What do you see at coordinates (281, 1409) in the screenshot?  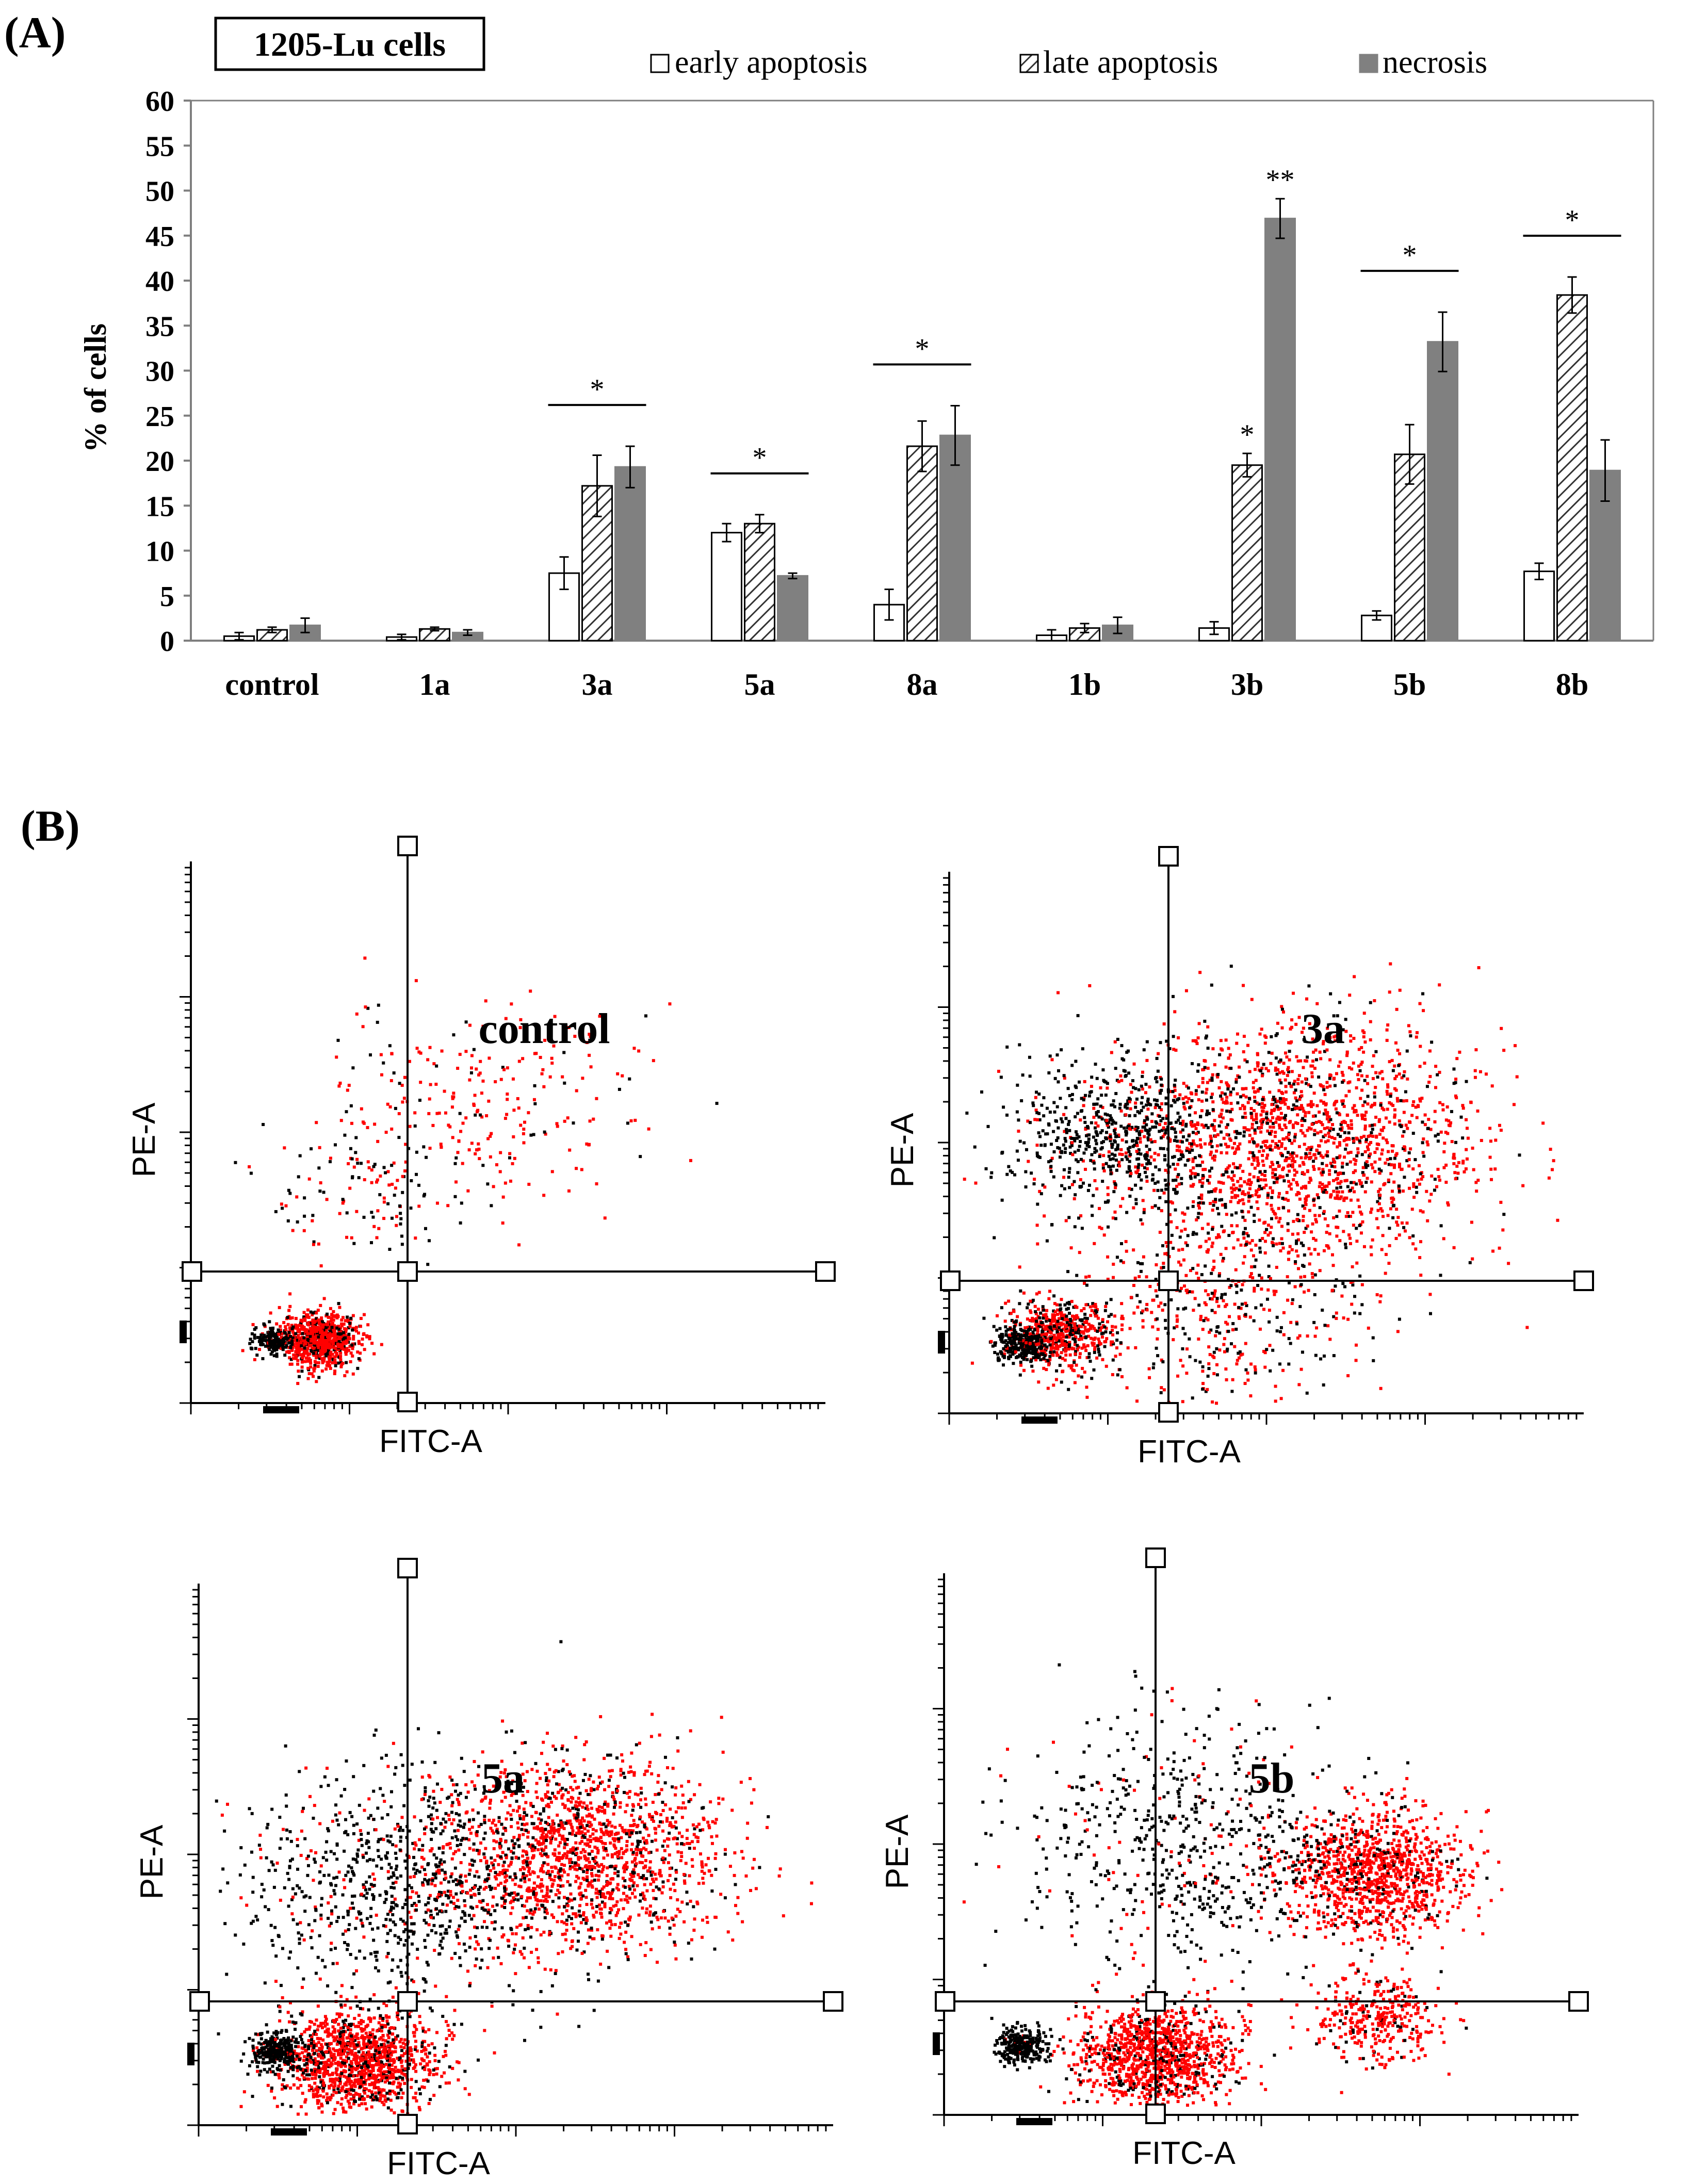 I see `axis-marker` at bounding box center [281, 1409].